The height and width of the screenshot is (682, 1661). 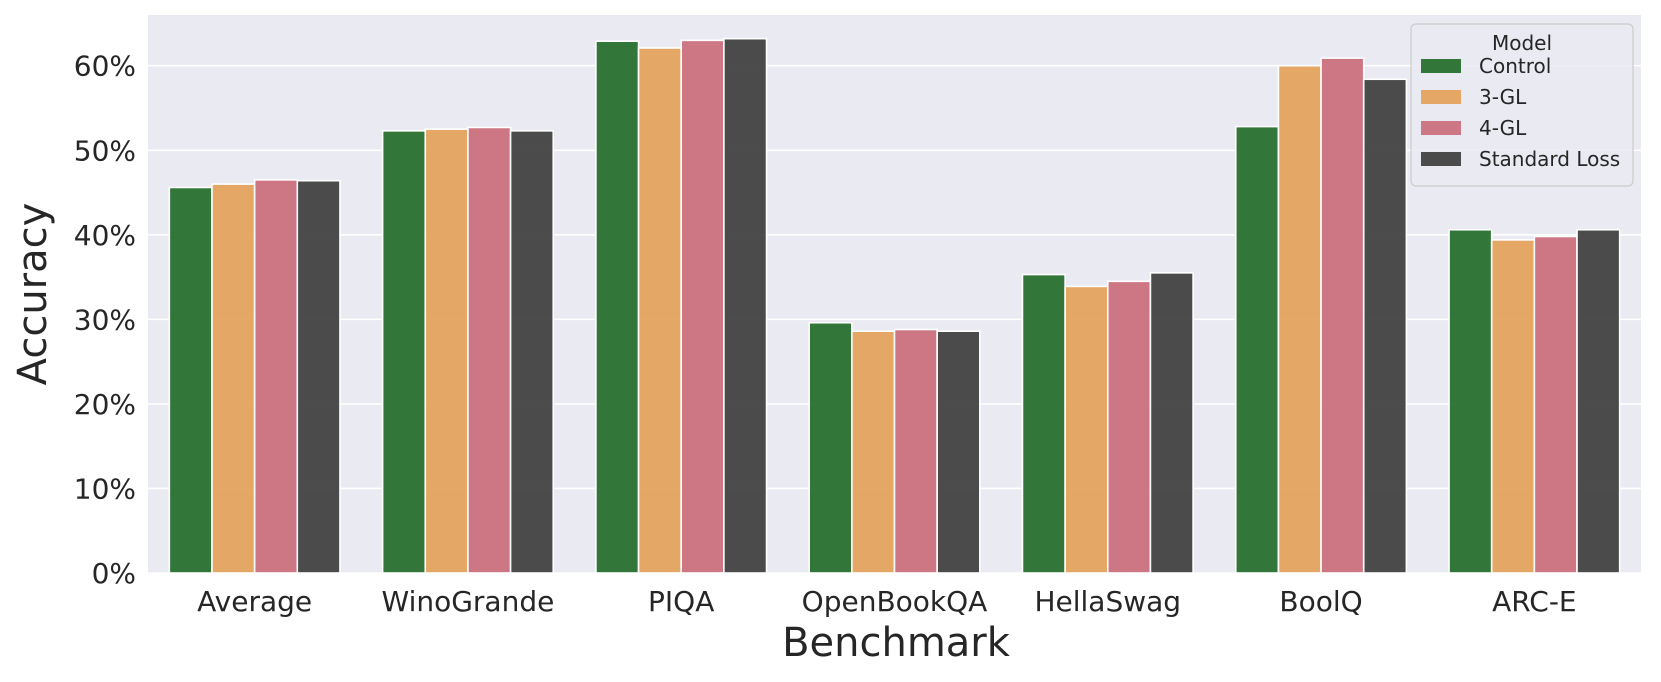 What do you see at coordinates (1520, 112) in the screenshot?
I see `legend-items: Control 3-GL 4-GL Standard Loss` at bounding box center [1520, 112].